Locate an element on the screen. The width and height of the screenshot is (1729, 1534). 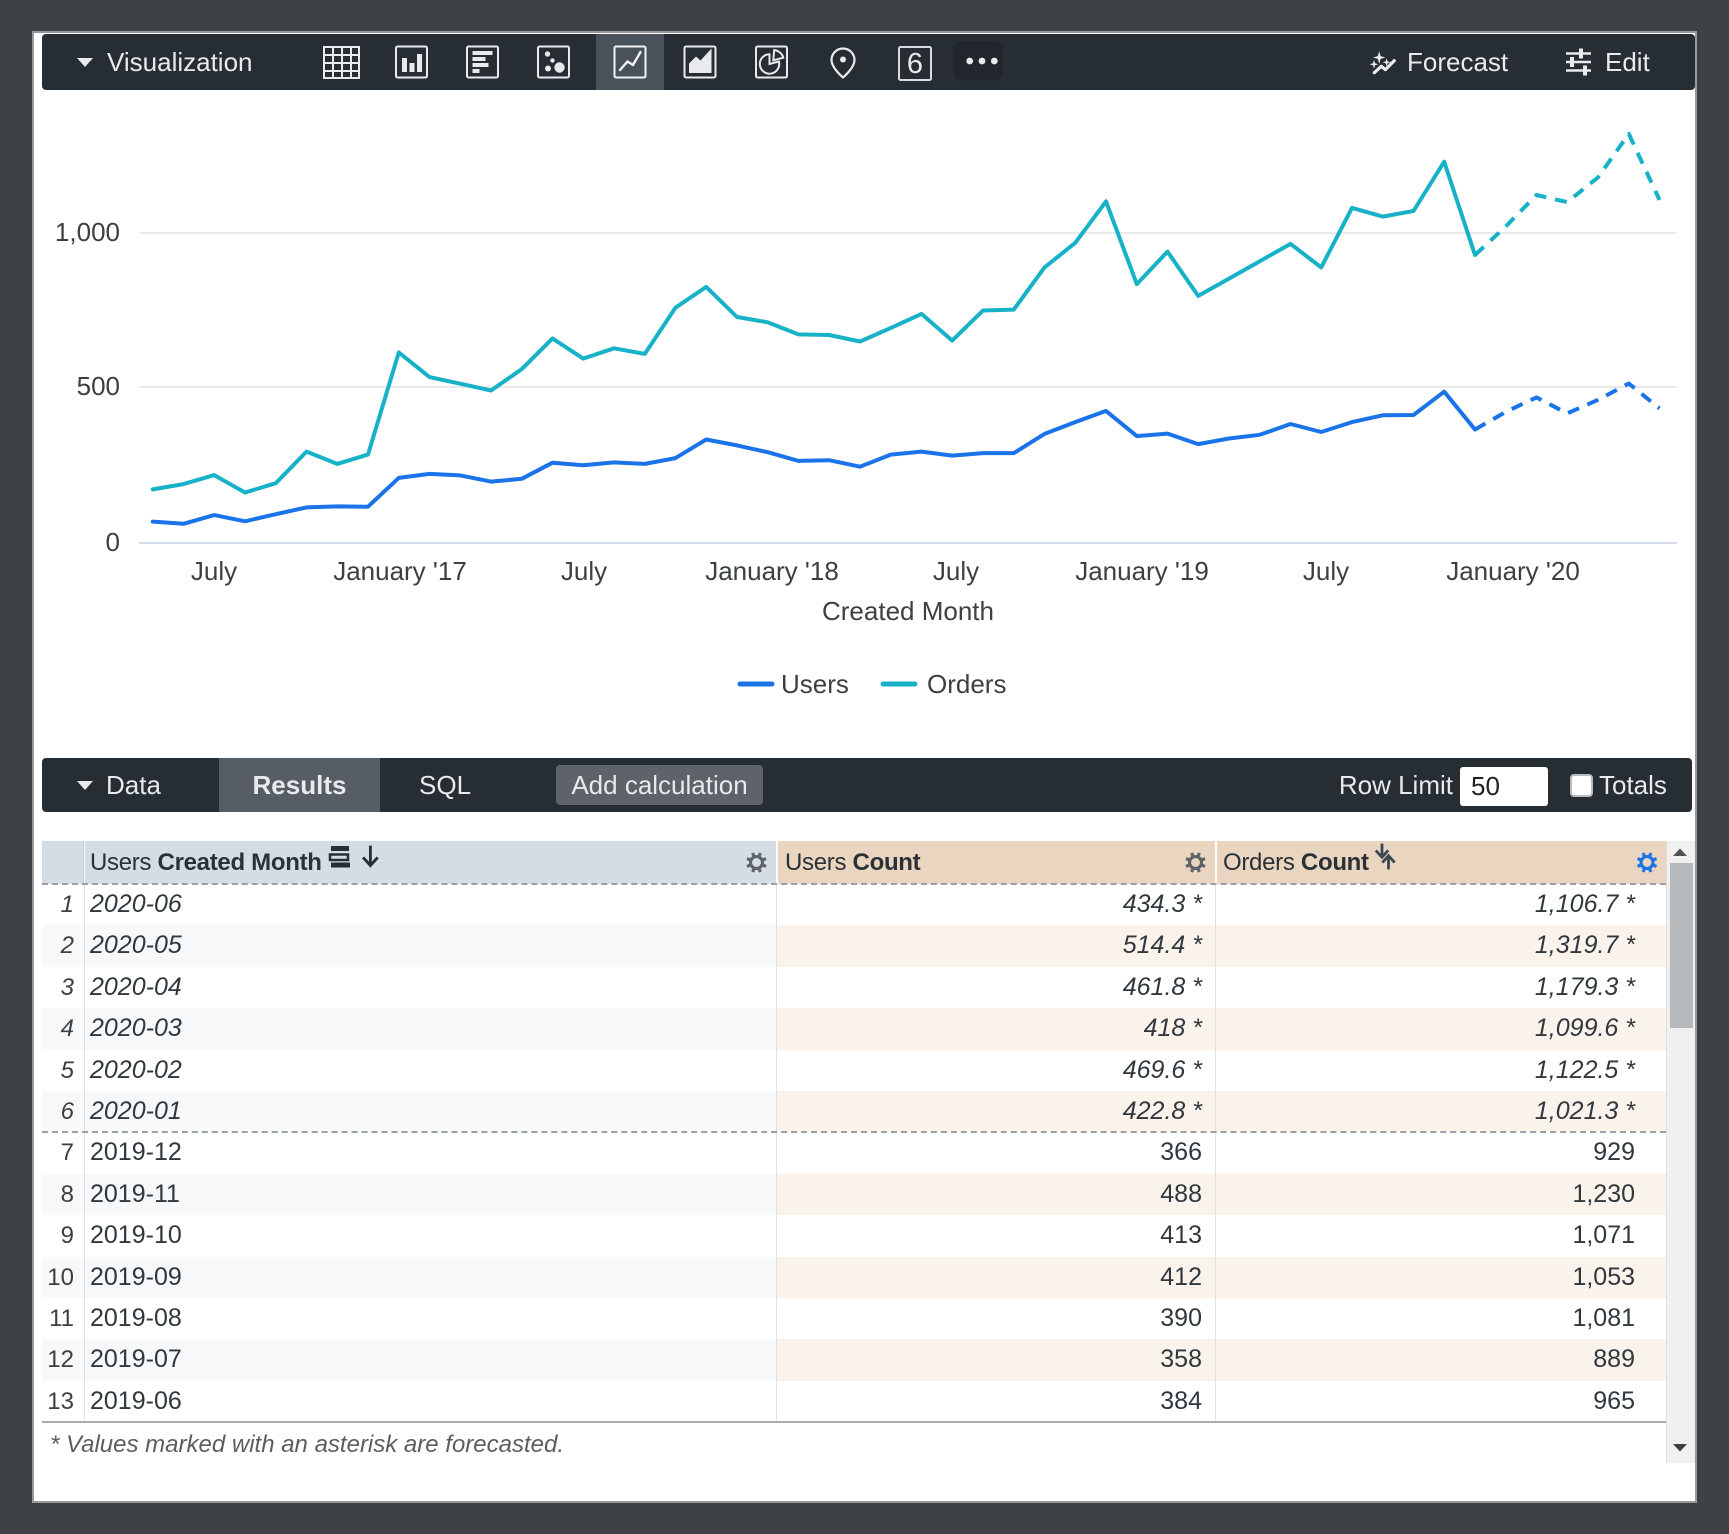
svg-text: Created Month is located at coordinates (908, 611).